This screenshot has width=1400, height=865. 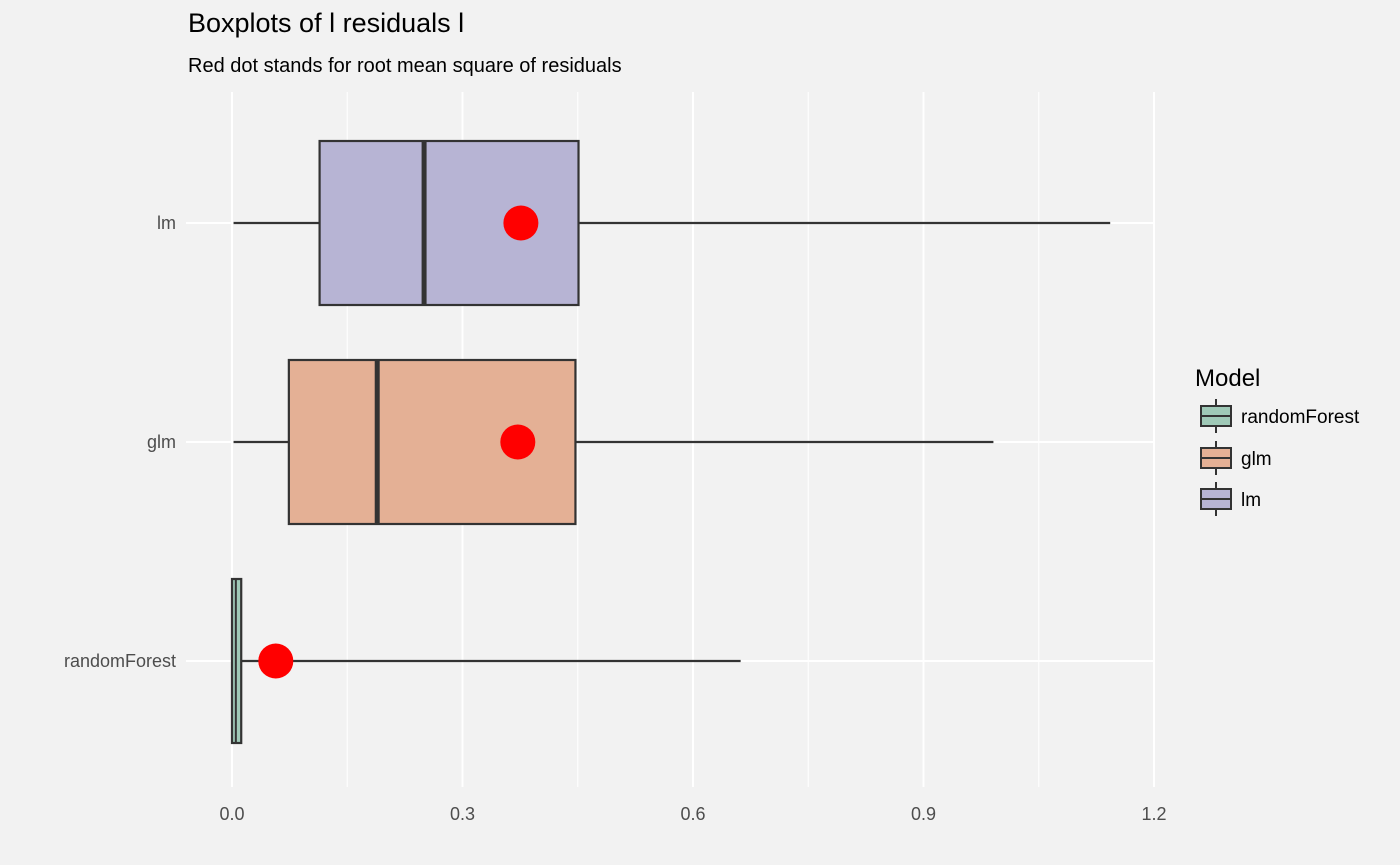 What do you see at coordinates (1153, 814) in the screenshot?
I see `x-tick-label: 1.2` at bounding box center [1153, 814].